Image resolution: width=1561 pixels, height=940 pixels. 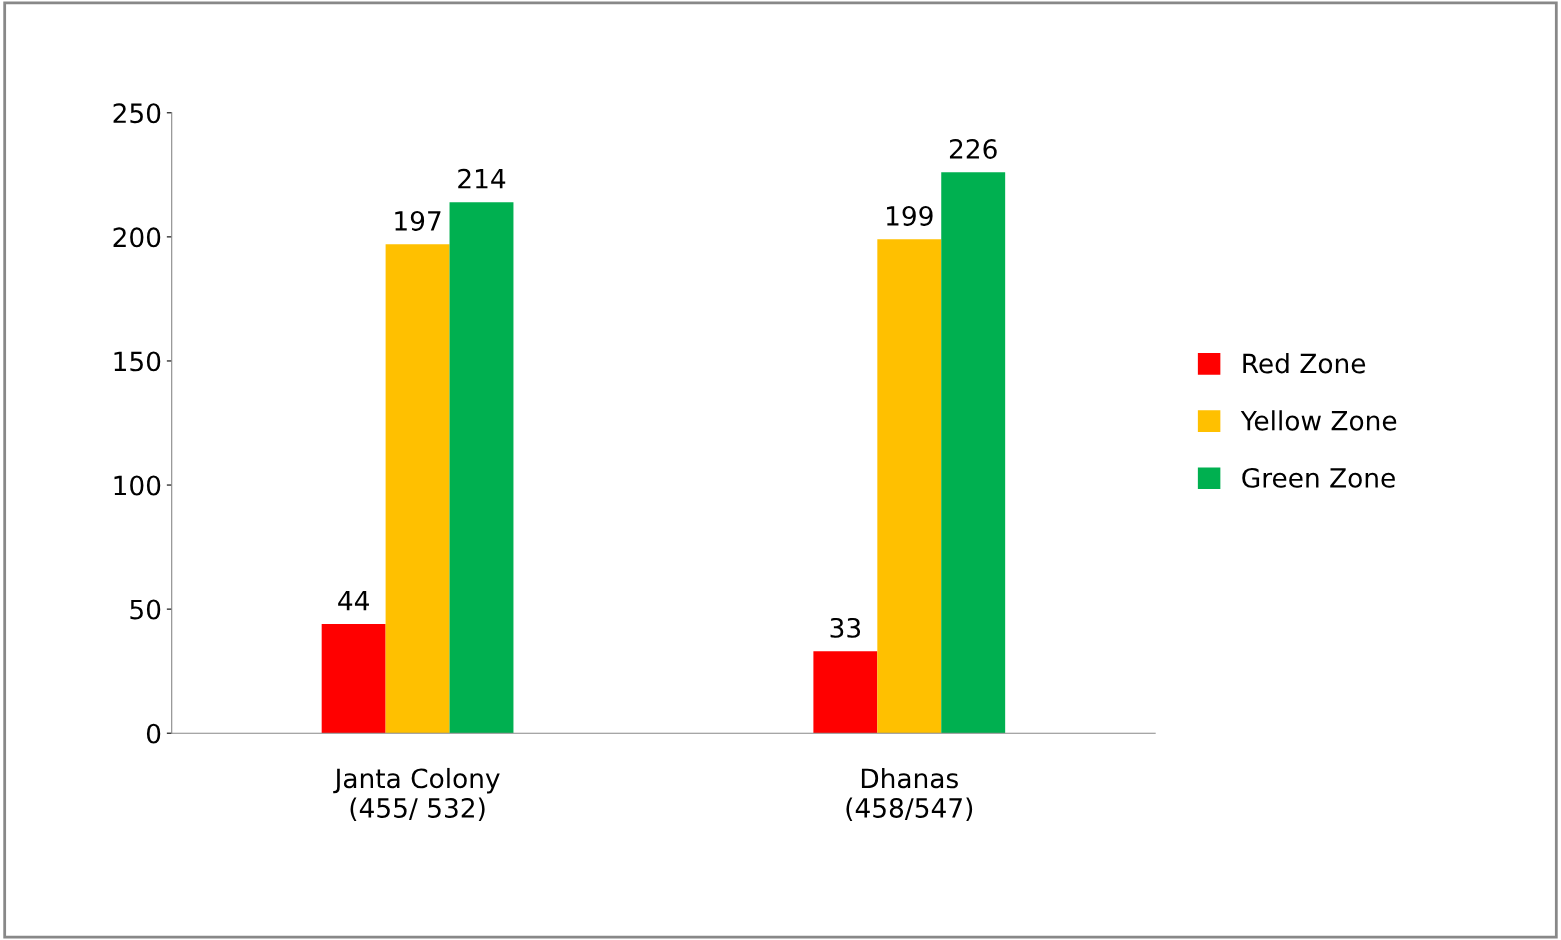 I want to click on y-tick-label: 0, so click(x=153, y=733).